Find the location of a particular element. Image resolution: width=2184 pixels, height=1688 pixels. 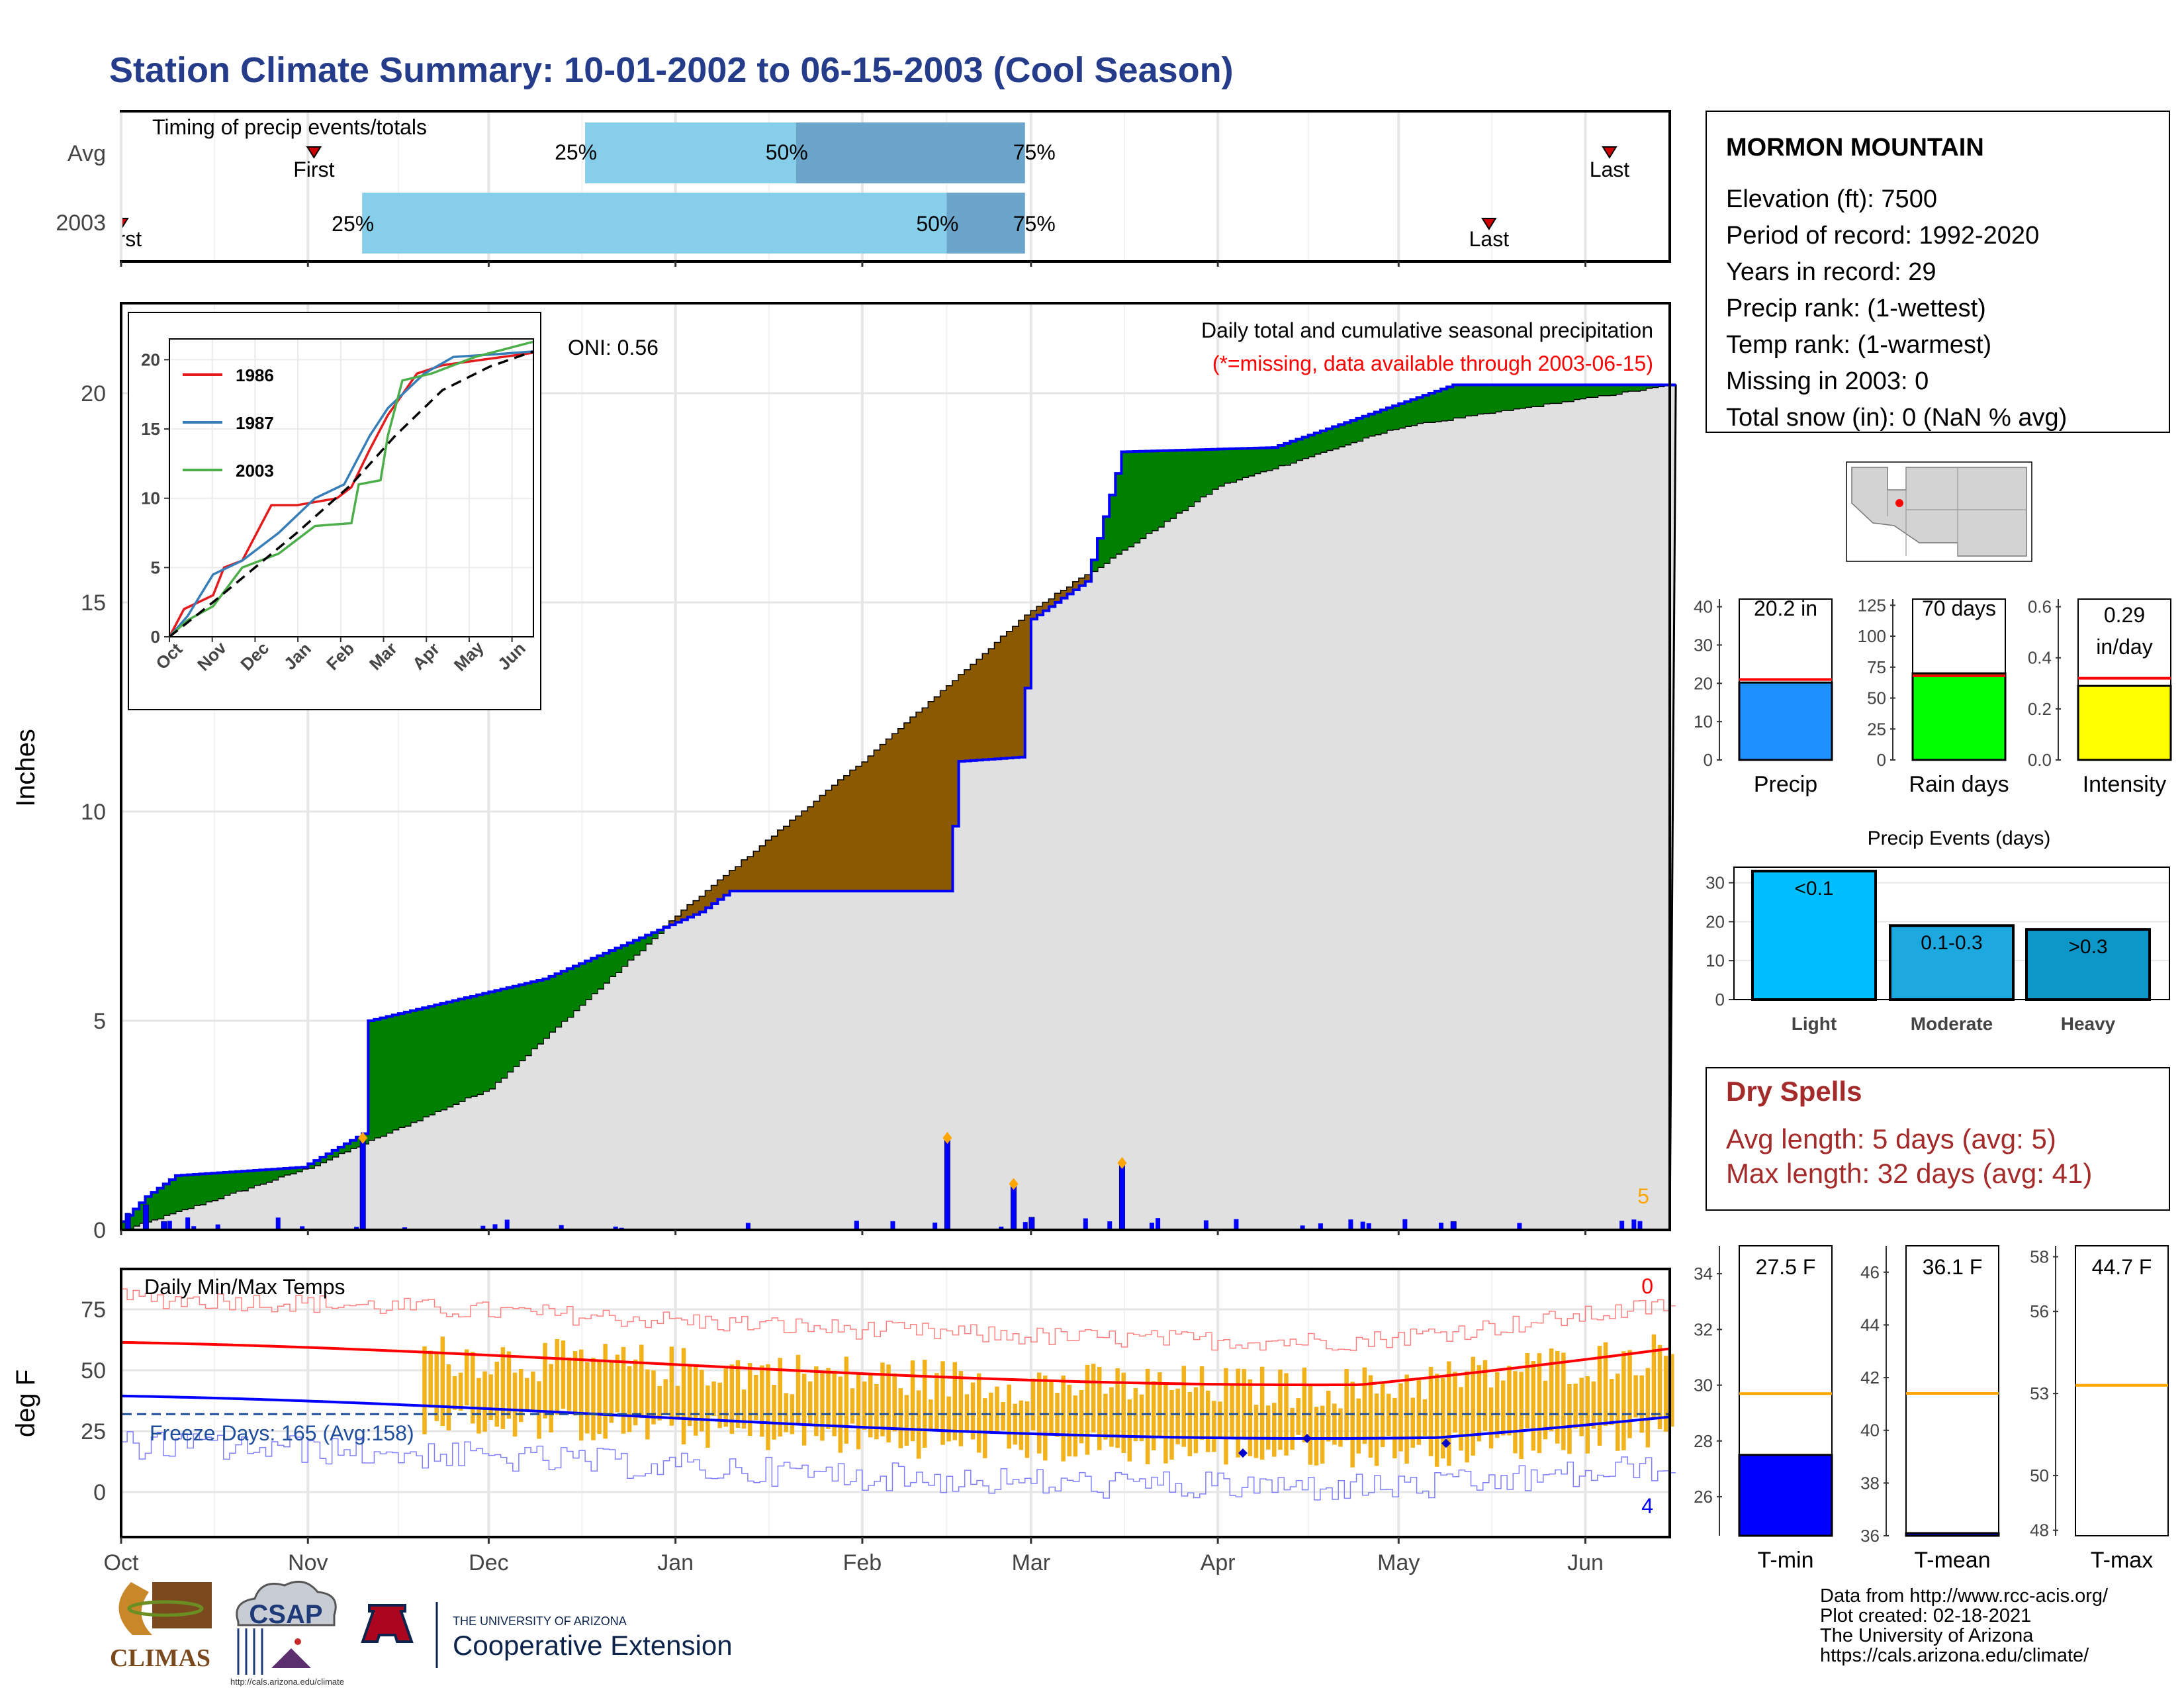

precip-events-ytick-label: 20 is located at coordinates (1715, 921).